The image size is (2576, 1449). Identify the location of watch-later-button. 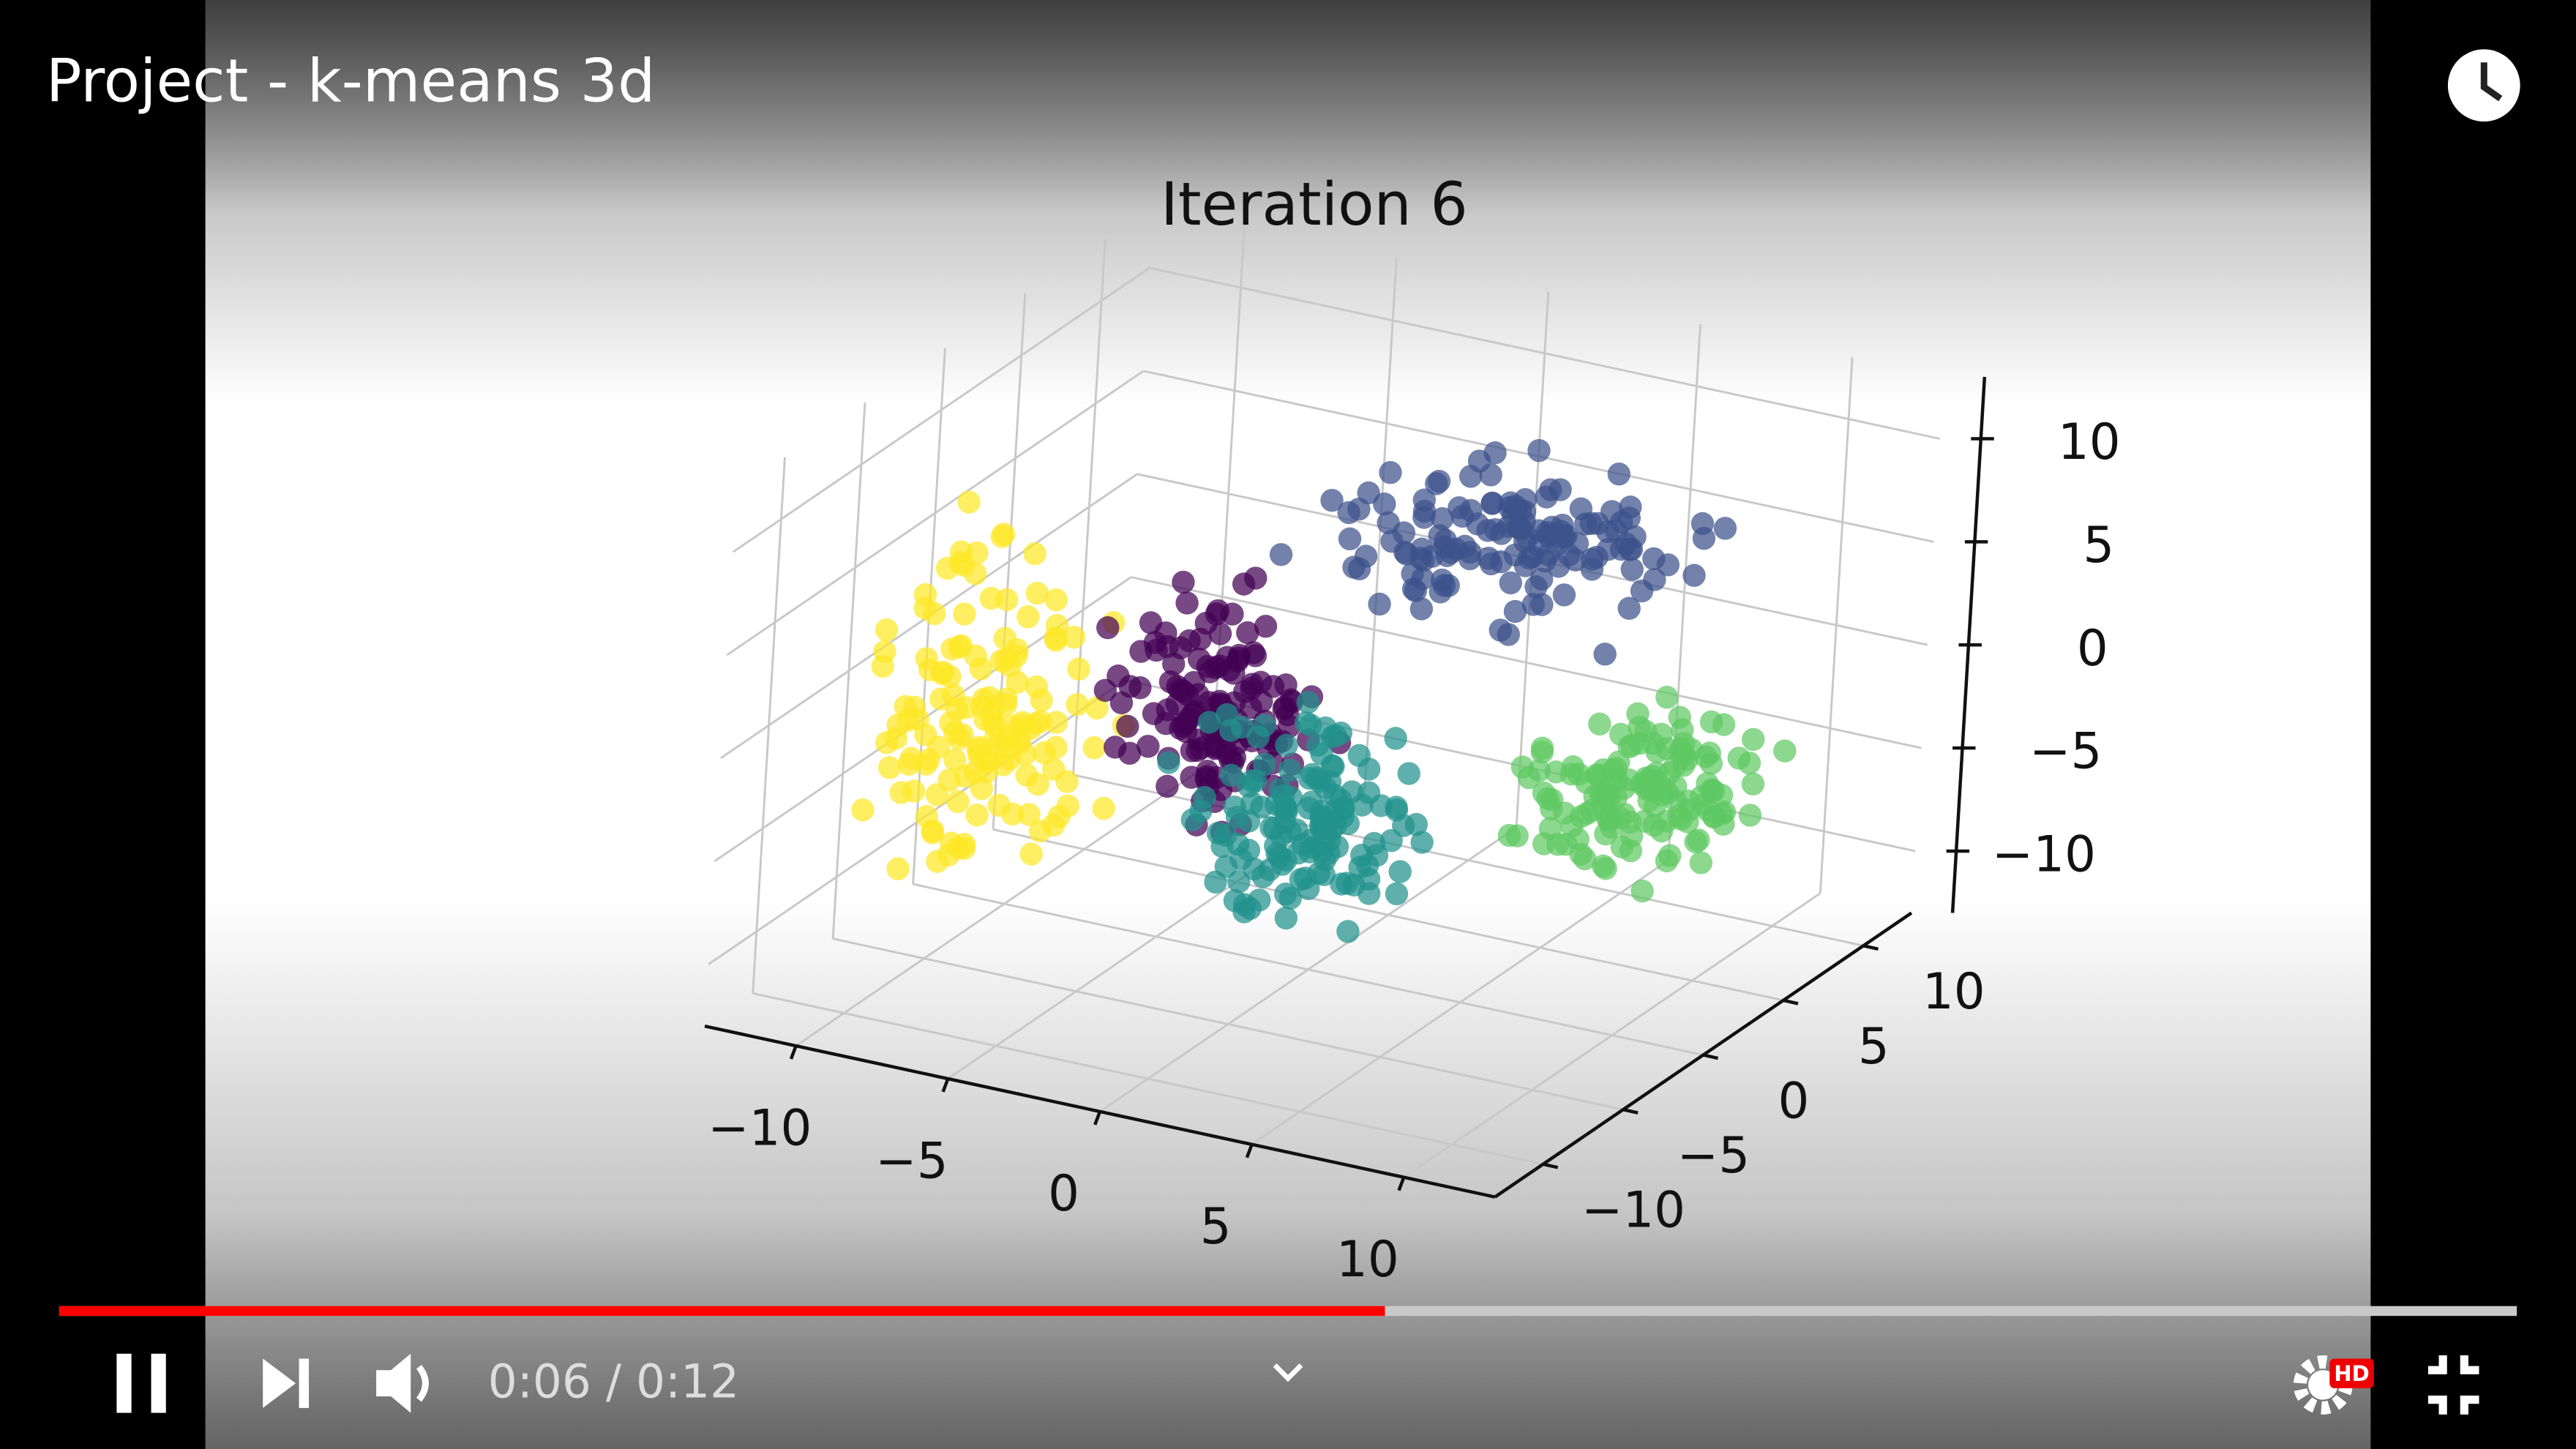
(2483, 85).